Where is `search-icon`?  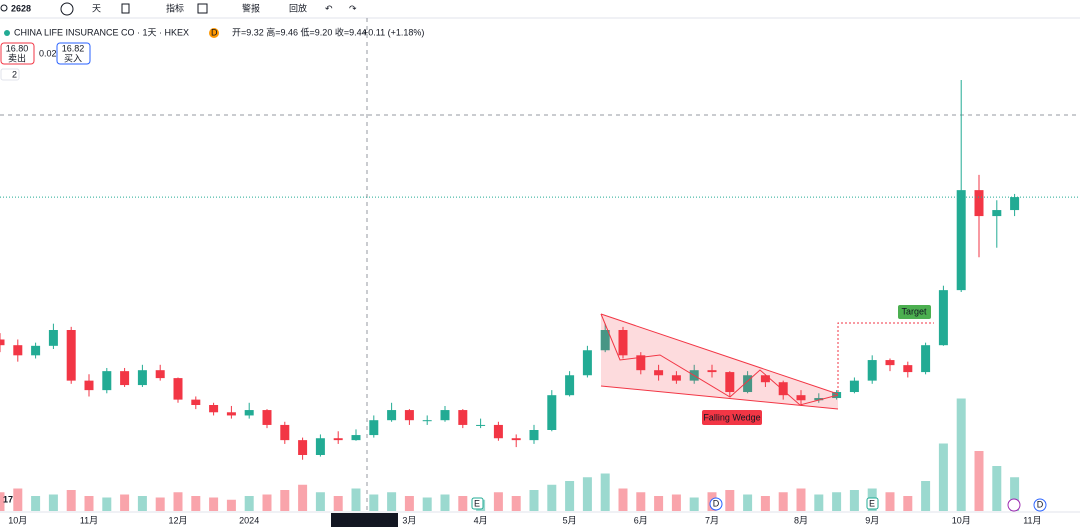 search-icon is located at coordinates (4, 8).